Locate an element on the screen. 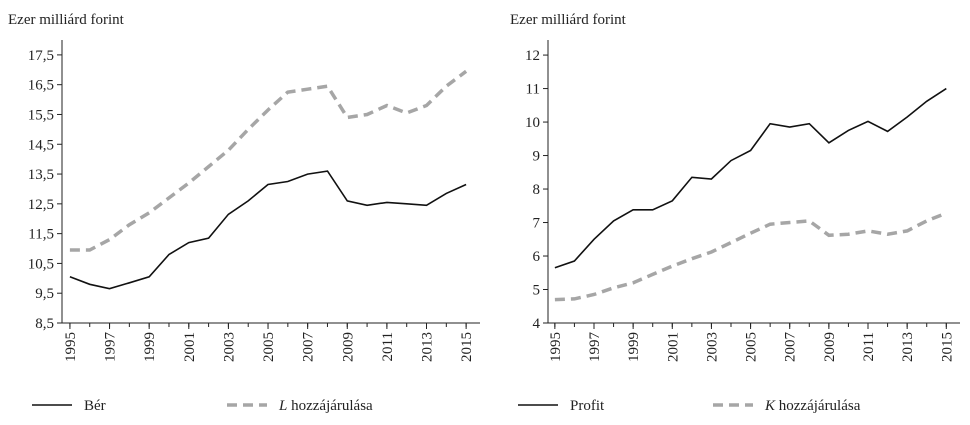 This screenshot has height=425, width=970. y-tick-label: 8,5 is located at coordinates (44, 324).